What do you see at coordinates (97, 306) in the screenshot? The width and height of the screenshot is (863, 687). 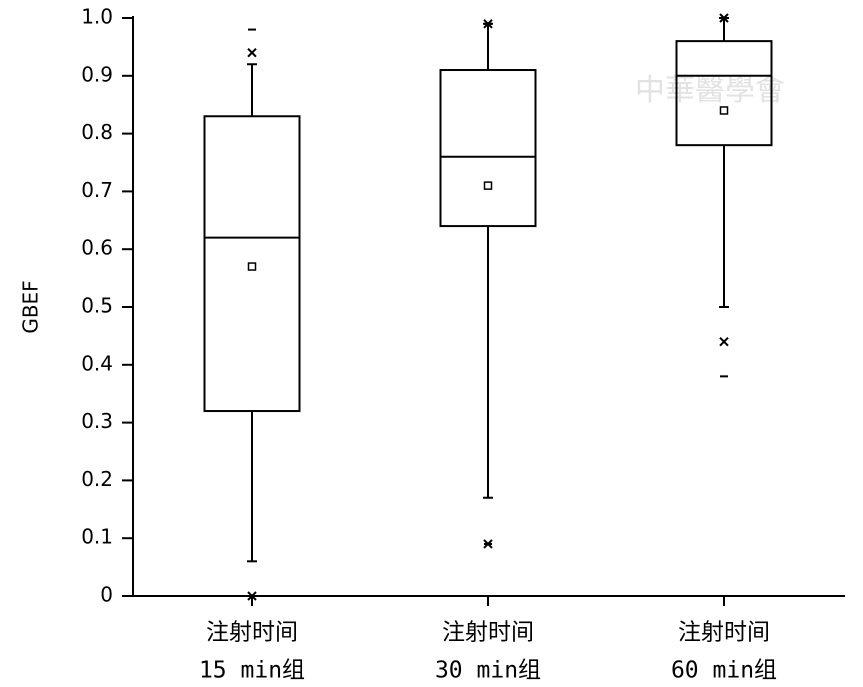 I see `y-tick-label: 0.5` at bounding box center [97, 306].